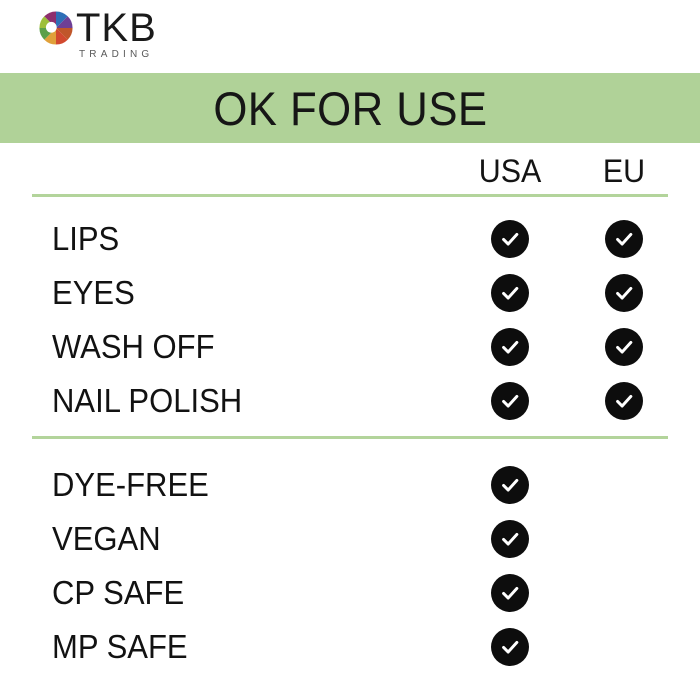  Describe the element at coordinates (120, 646) in the screenshot. I see `row-label: MP SAFE` at that location.